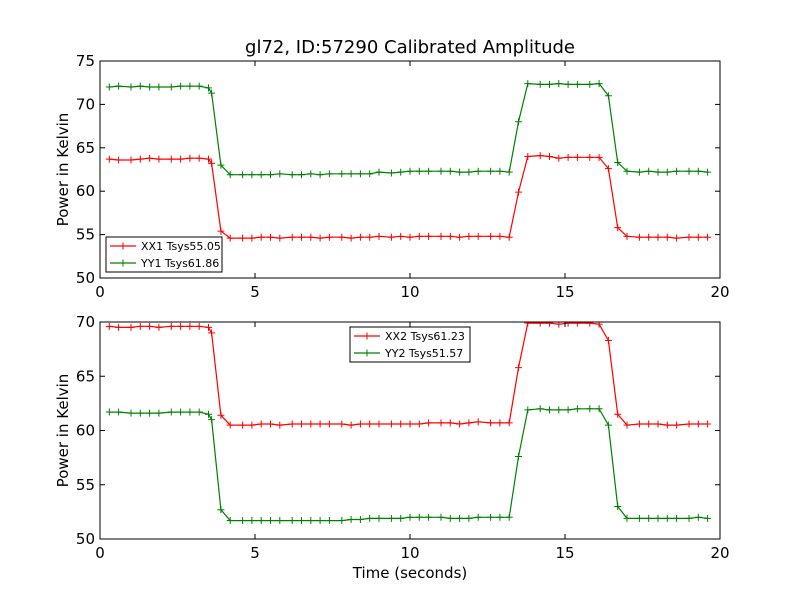 This screenshot has height=600, width=800. Describe the element at coordinates (564, 292) in the screenshot. I see `x-tick-label: 15` at that location.